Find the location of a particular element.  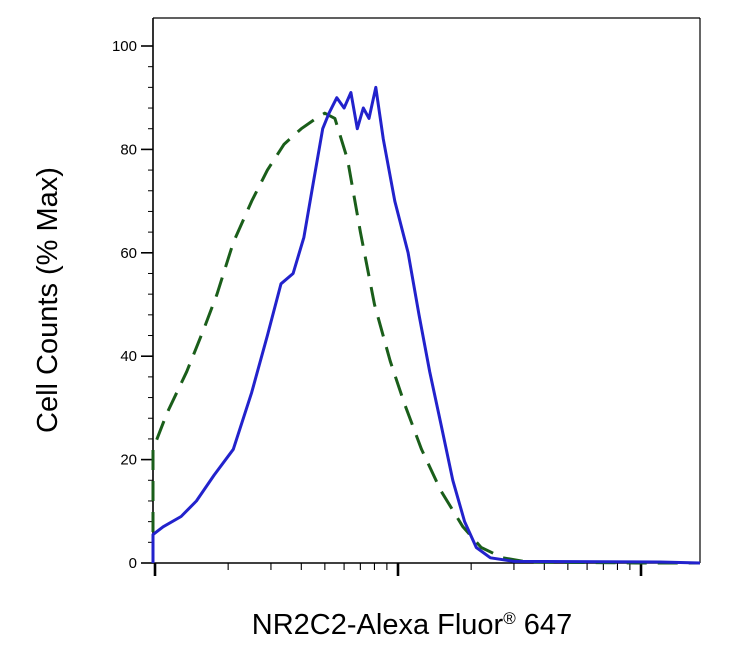

x-axis-title-superscript: ® is located at coordinates (509, 618).